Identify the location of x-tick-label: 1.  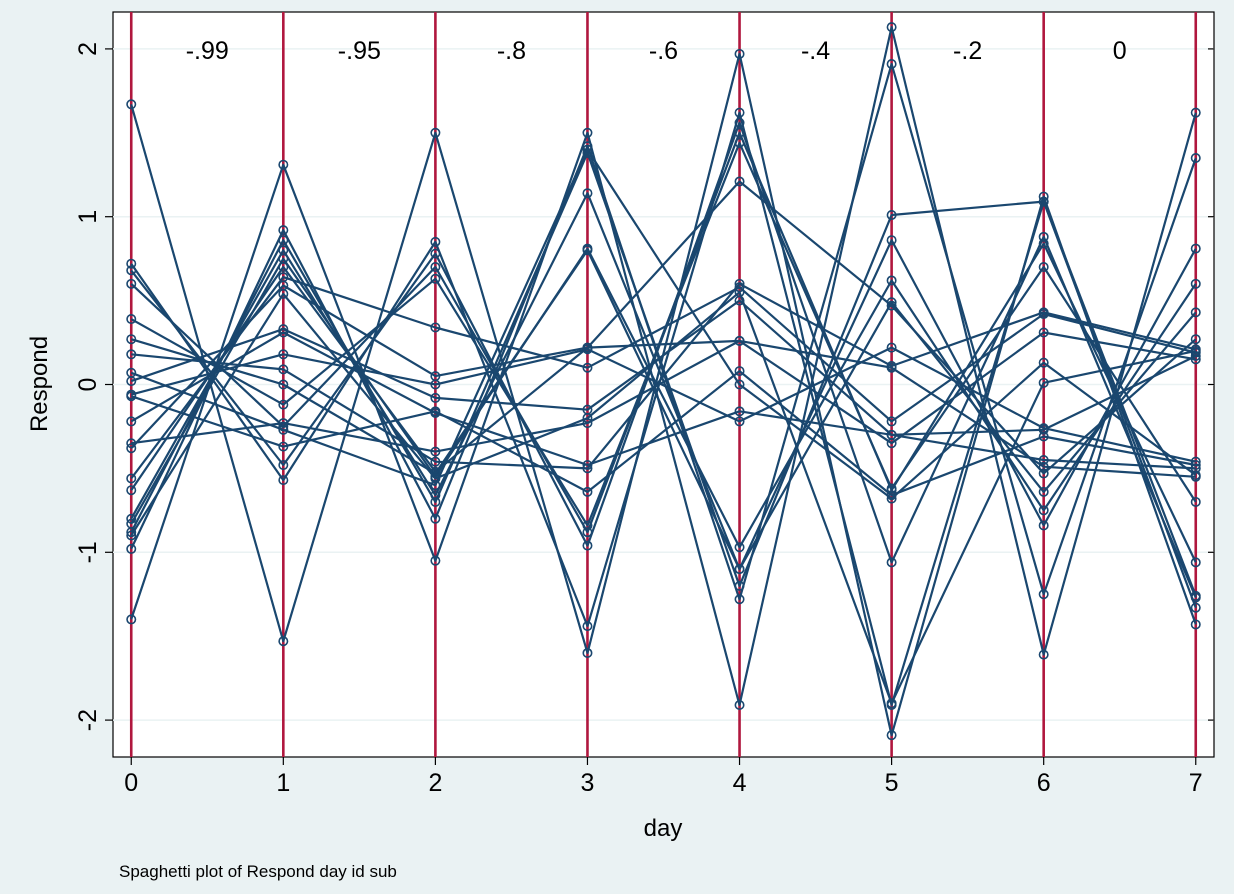
(283, 783).